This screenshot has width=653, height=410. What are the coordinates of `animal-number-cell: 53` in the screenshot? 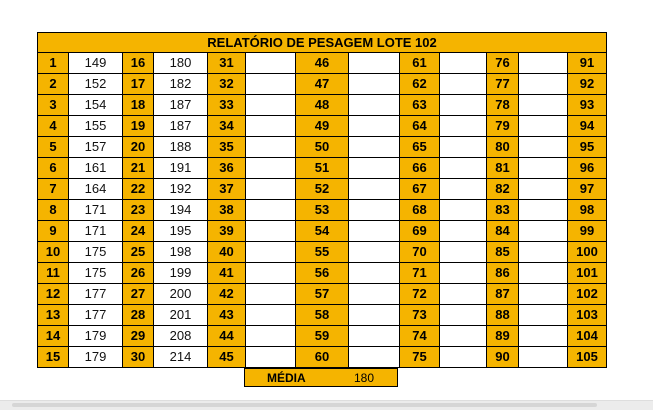 It's located at (322, 210).